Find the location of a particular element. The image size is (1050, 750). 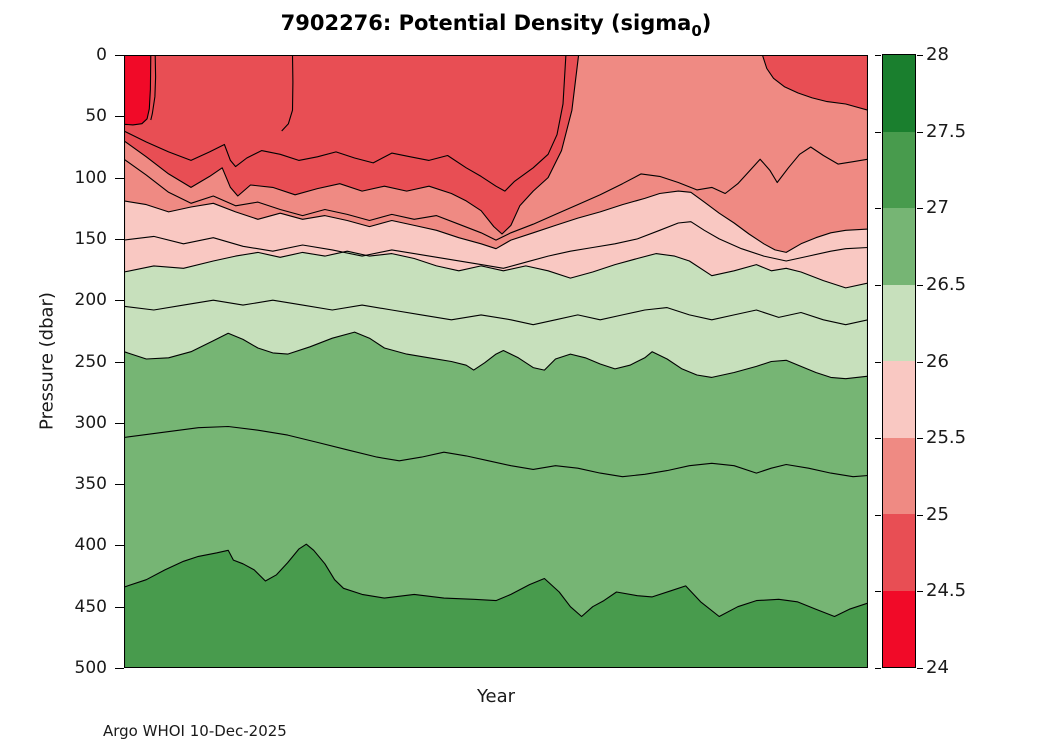

contour-line-25.75 is located at coordinates (496, 245).